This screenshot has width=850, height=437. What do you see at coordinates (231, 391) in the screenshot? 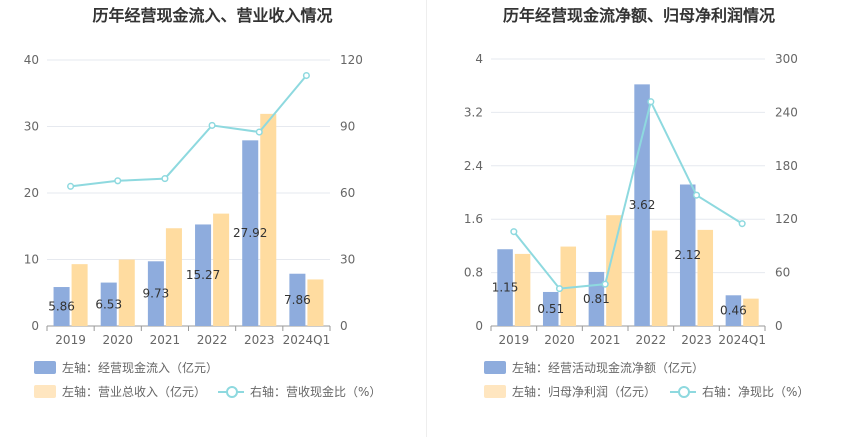
I see `legend-swatch-ratio` at bounding box center [231, 391].